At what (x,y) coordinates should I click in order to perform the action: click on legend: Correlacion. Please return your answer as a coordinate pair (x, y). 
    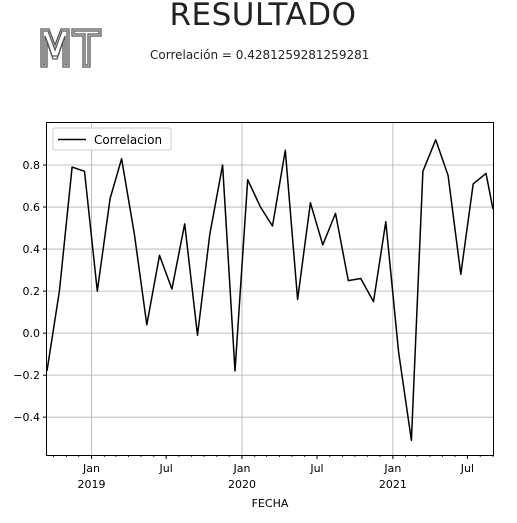
    Looking at the image, I should click on (112, 139).